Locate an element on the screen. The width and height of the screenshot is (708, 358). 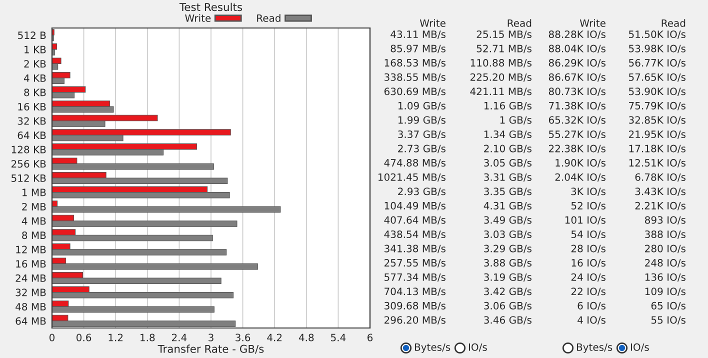
text: 28 IO/s is located at coordinates (588, 249).